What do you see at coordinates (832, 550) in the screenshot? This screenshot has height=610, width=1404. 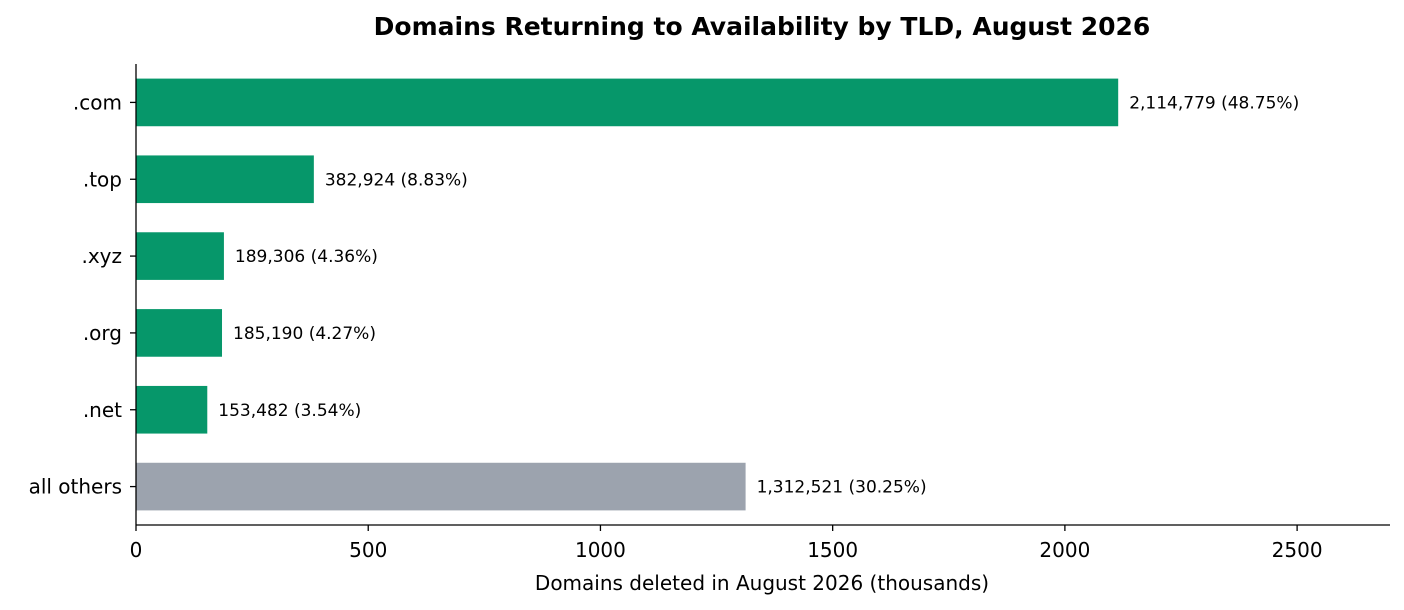 I see `x-tick-label-3: 1500` at bounding box center [832, 550].